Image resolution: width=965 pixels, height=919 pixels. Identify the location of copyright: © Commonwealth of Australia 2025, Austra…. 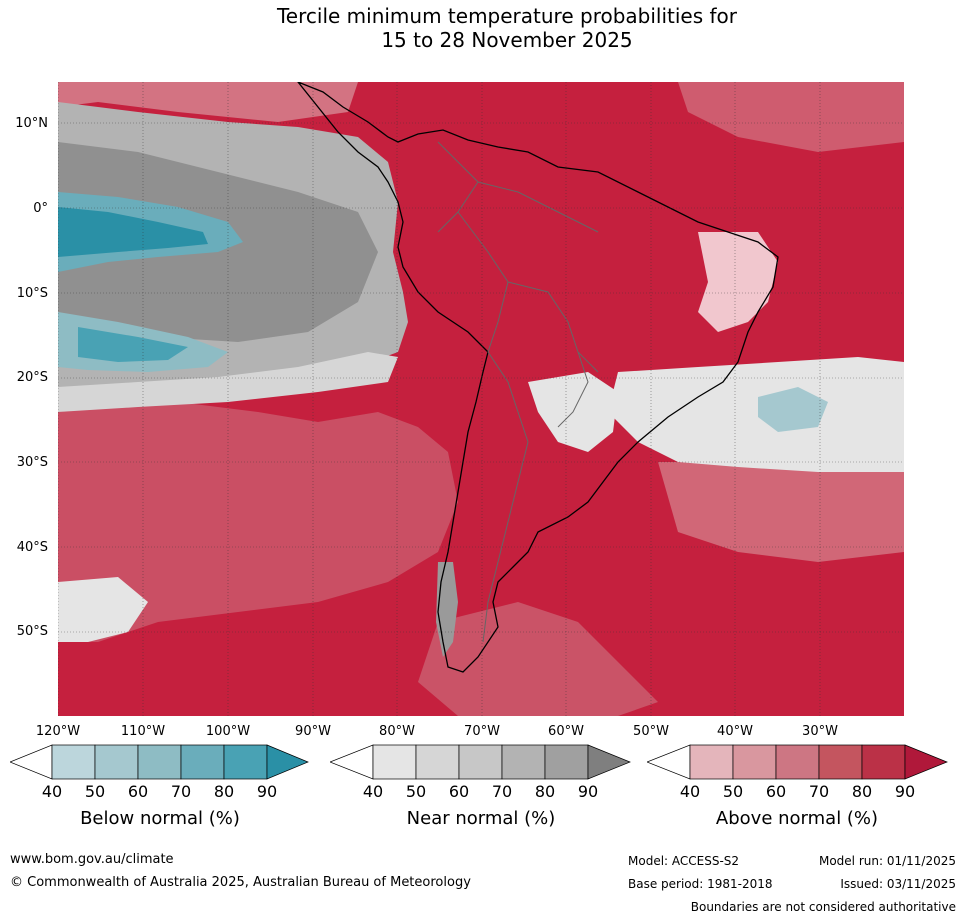
(240, 882).